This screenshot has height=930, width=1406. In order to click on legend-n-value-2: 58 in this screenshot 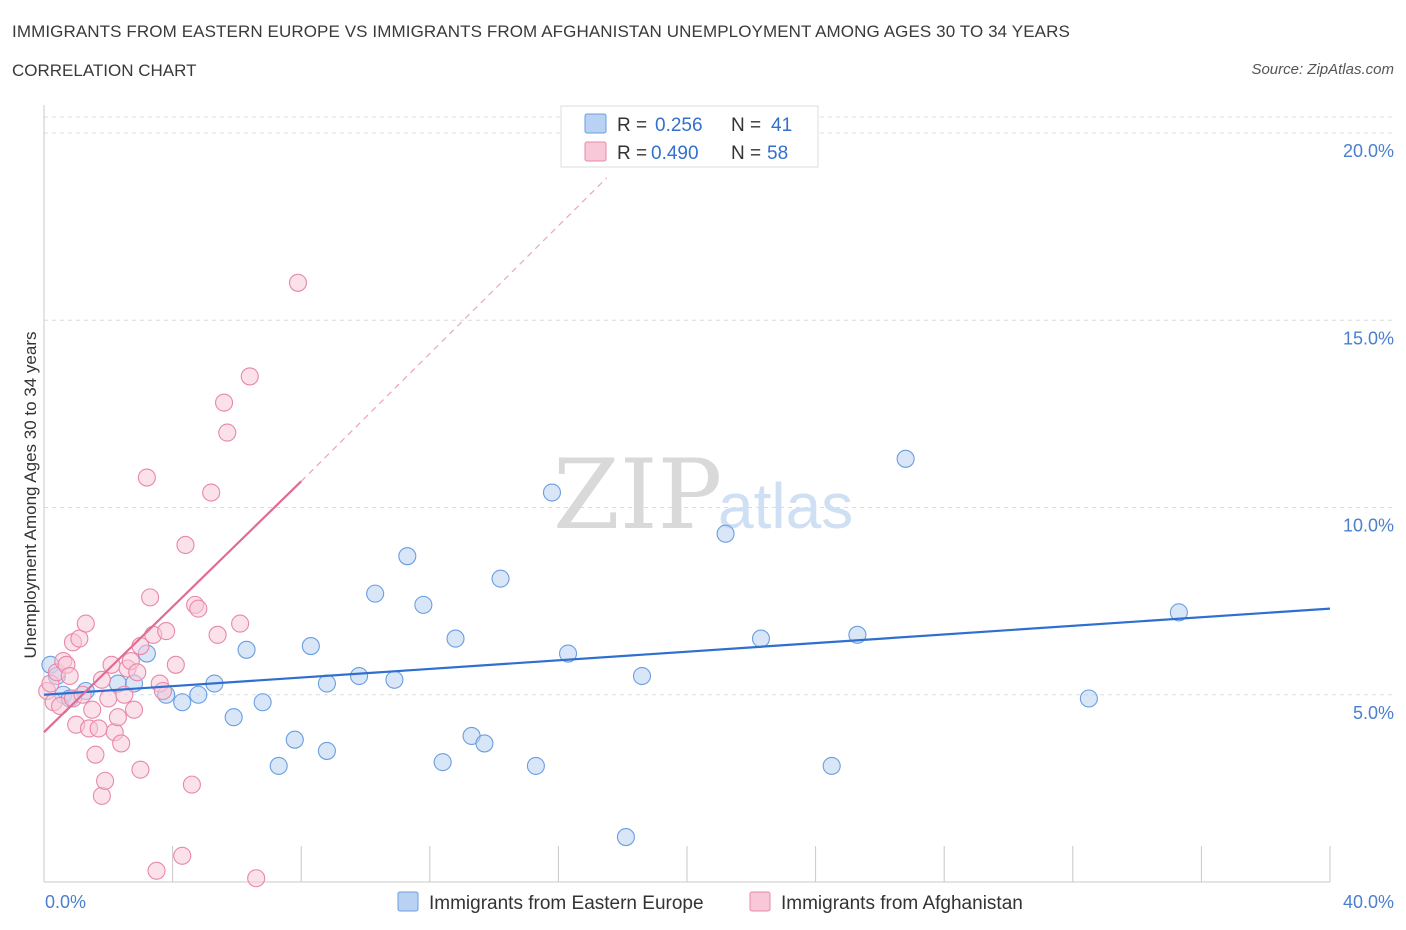, I will do `click(777, 153)`.